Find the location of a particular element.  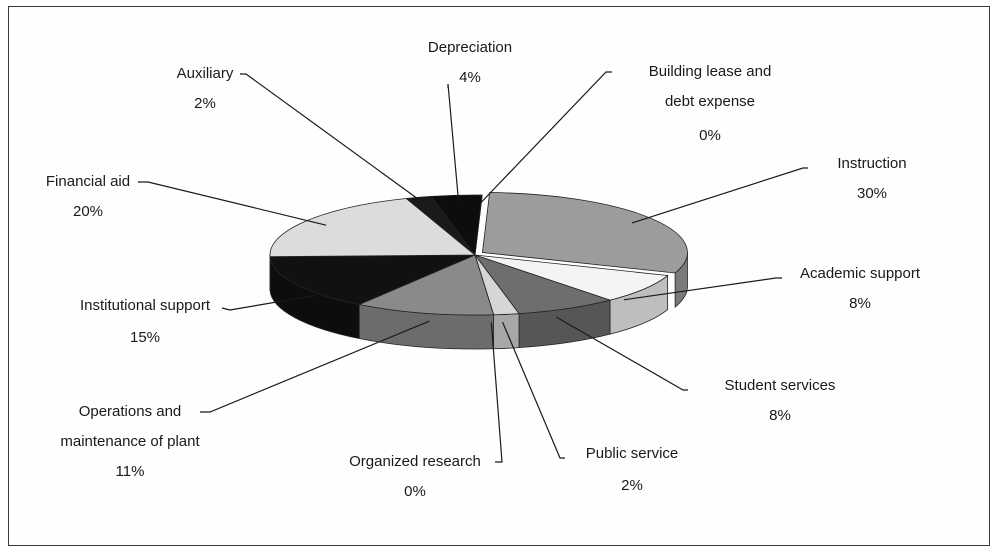

slice-value-student-services: 8% is located at coordinates (780, 415).